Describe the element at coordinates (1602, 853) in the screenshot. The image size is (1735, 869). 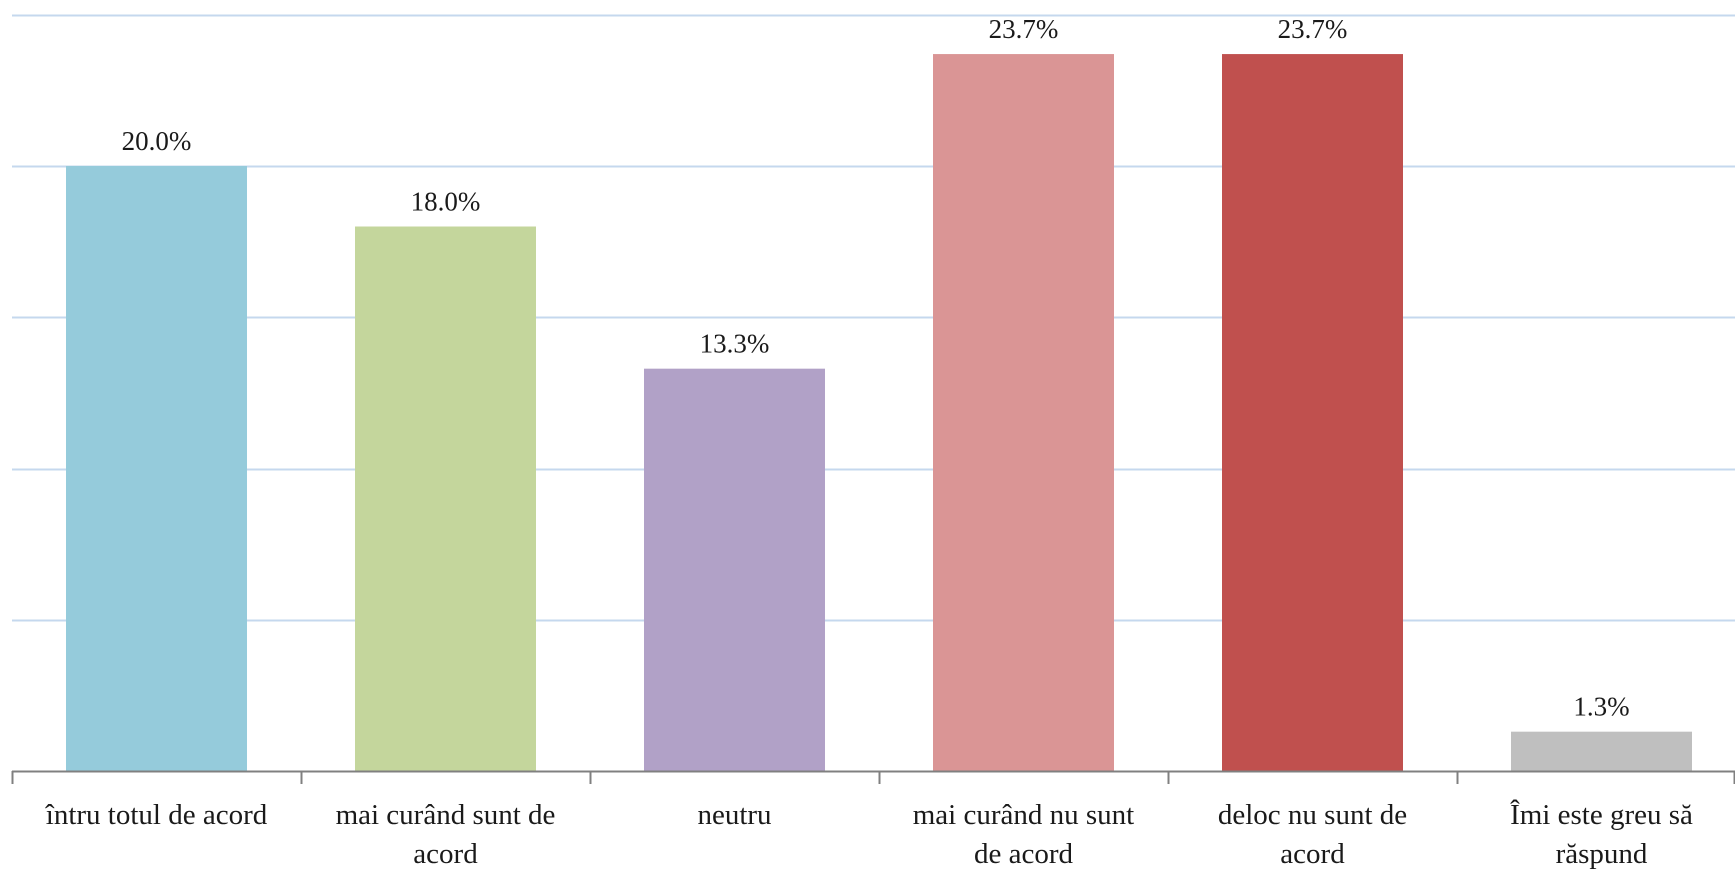
I see `x-tick-label: răspund` at that location.